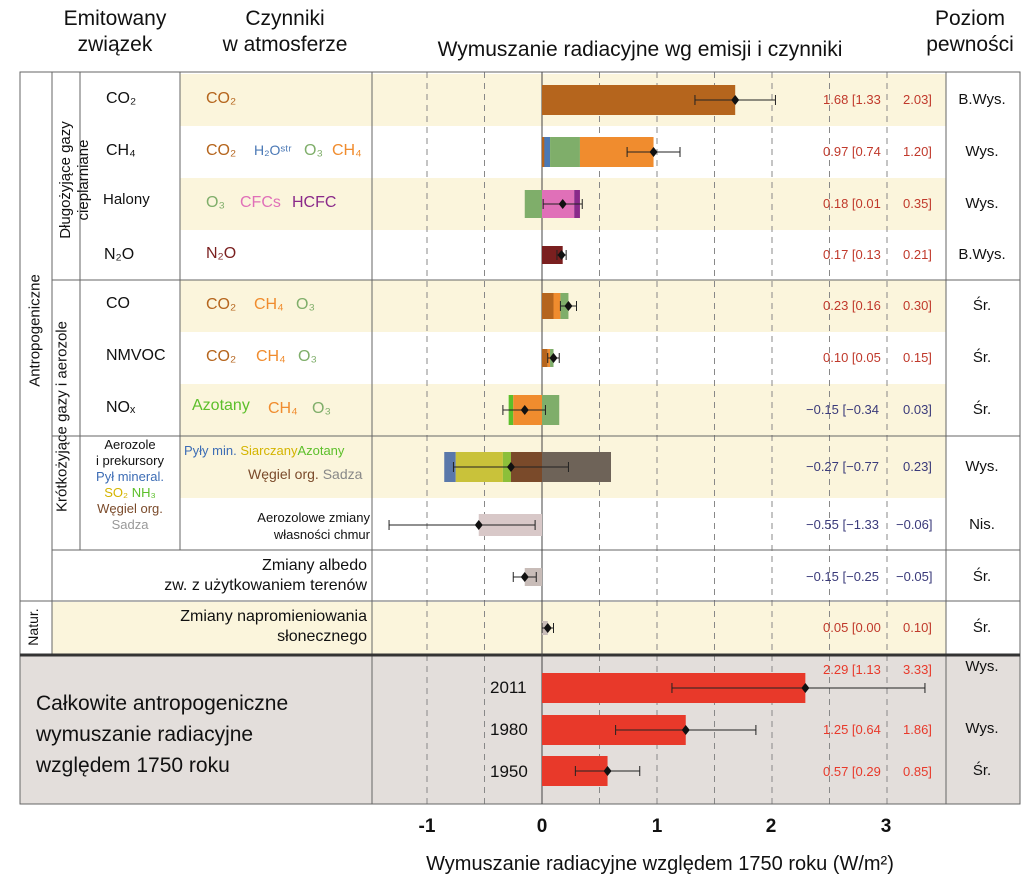  I want to click on driver-organic: Węgiel org., so click(283, 474).